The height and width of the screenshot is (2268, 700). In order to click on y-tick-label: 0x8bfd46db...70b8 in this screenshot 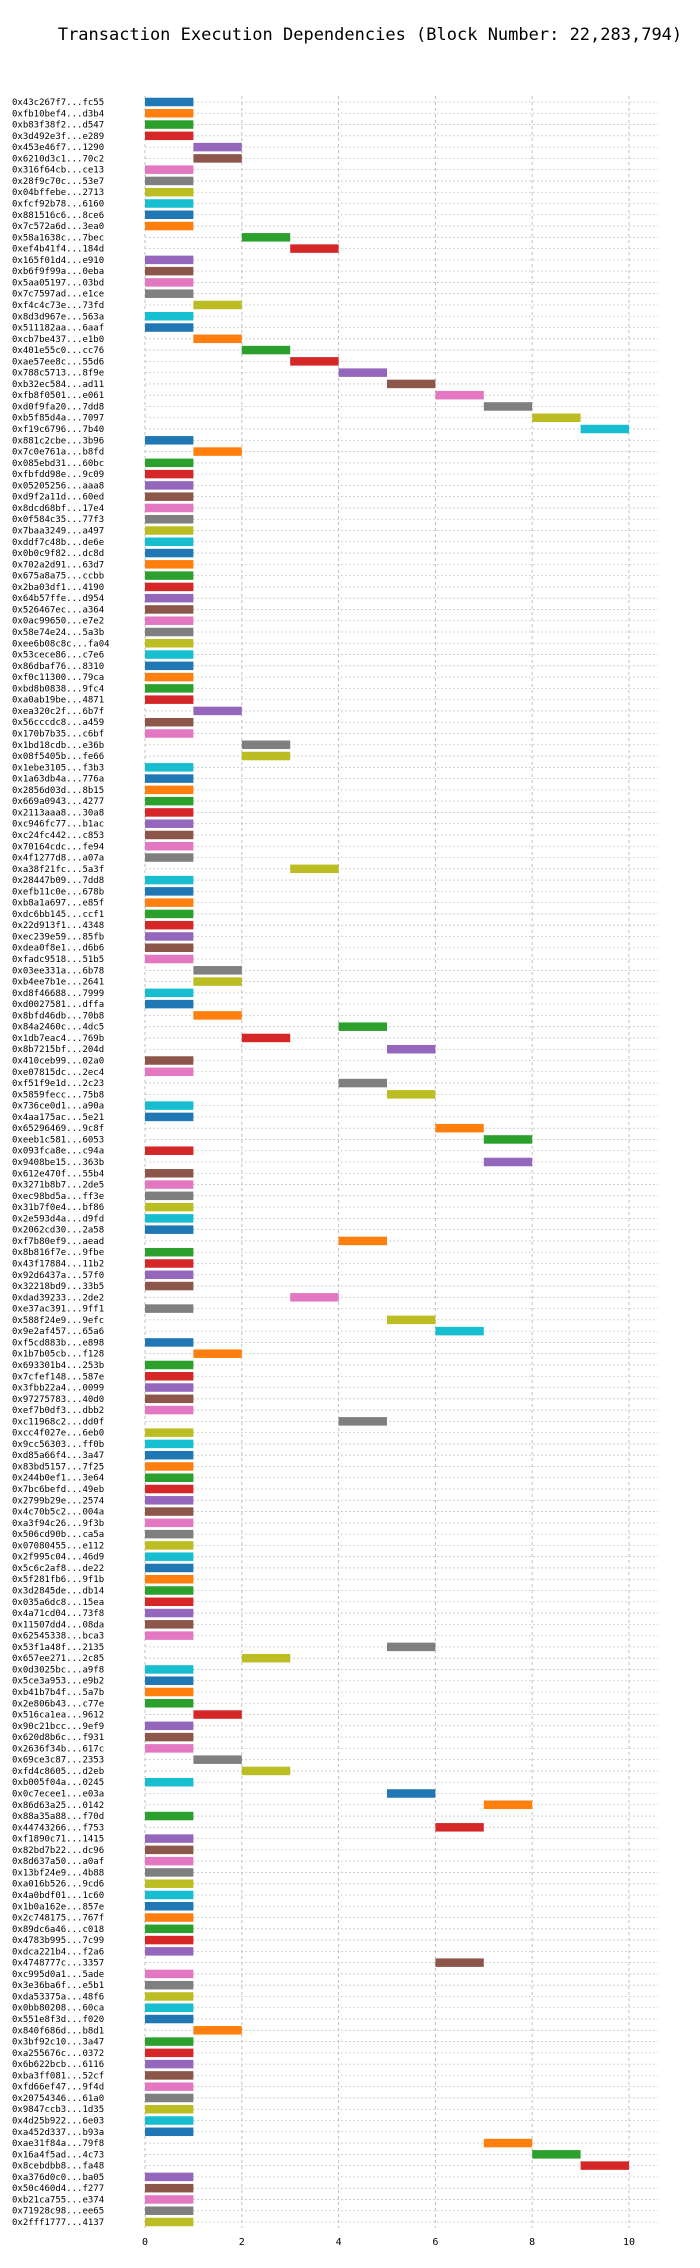, I will do `click(58, 1016)`.